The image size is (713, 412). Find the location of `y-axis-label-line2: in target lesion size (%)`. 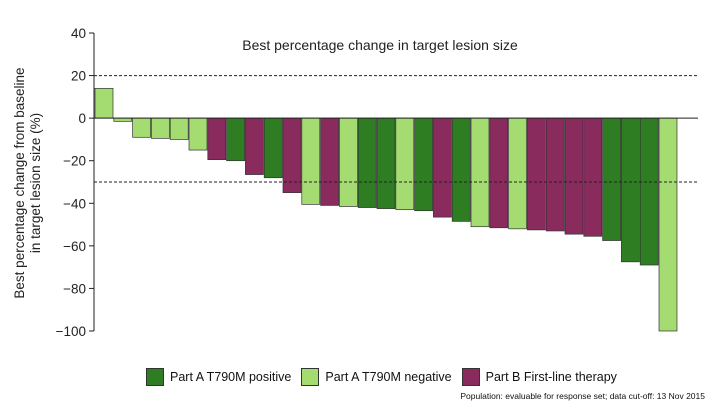

y-axis-label-line2: in target lesion size (%) is located at coordinates (35, 183).